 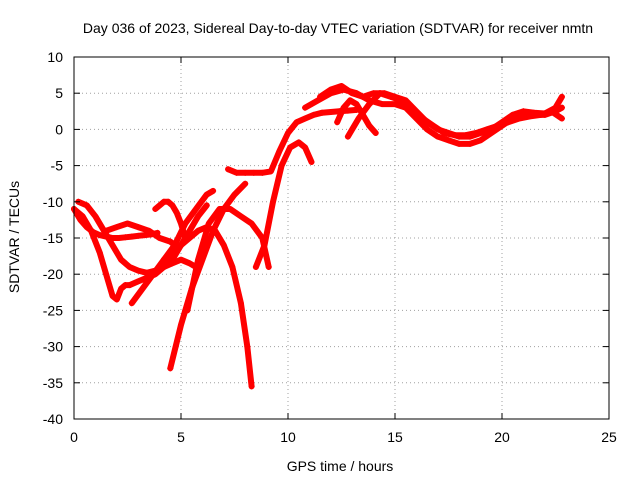 I want to click on y-tick-label: 5, so click(x=59, y=93).